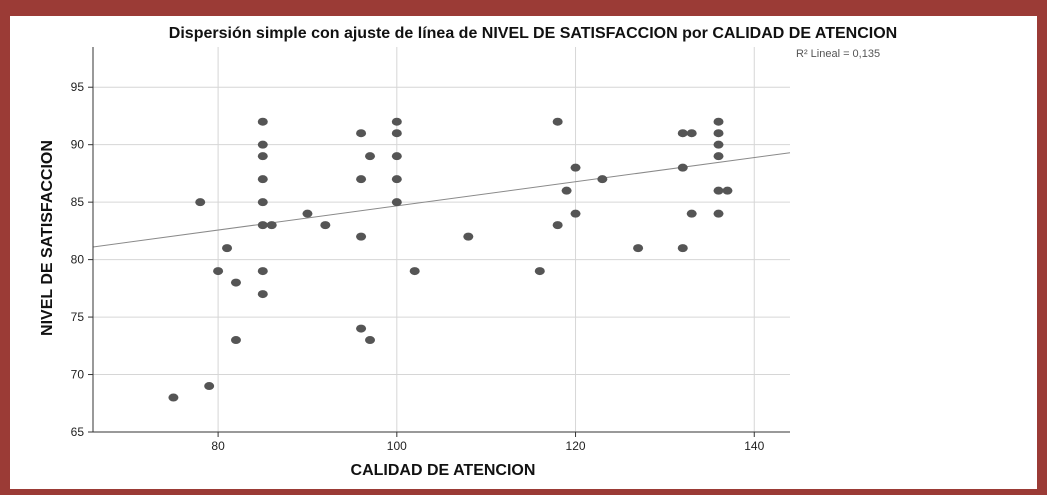 This screenshot has height=495, width=1047. What do you see at coordinates (78, 375) in the screenshot?
I see `y-tick-label: 70` at bounding box center [78, 375].